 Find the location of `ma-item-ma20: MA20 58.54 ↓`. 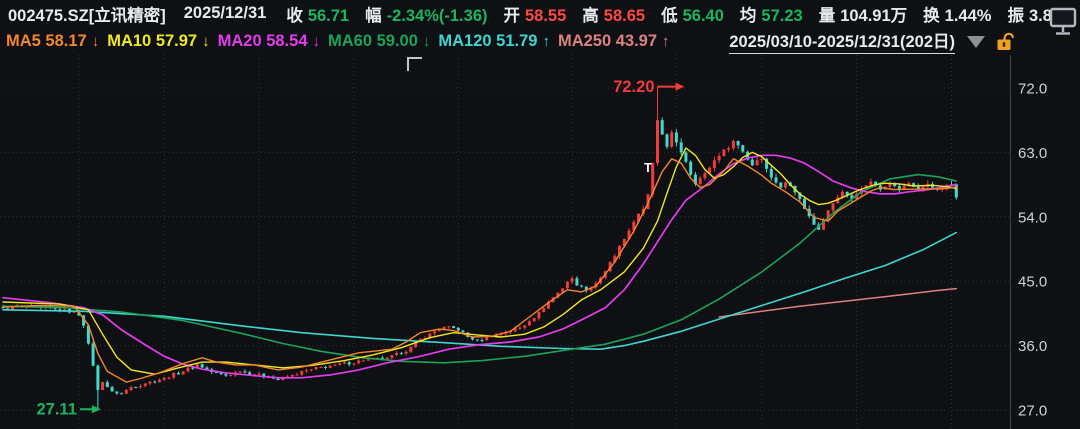

ma-item-ma20: MA20 58.54 ↓ is located at coordinates (269, 41).